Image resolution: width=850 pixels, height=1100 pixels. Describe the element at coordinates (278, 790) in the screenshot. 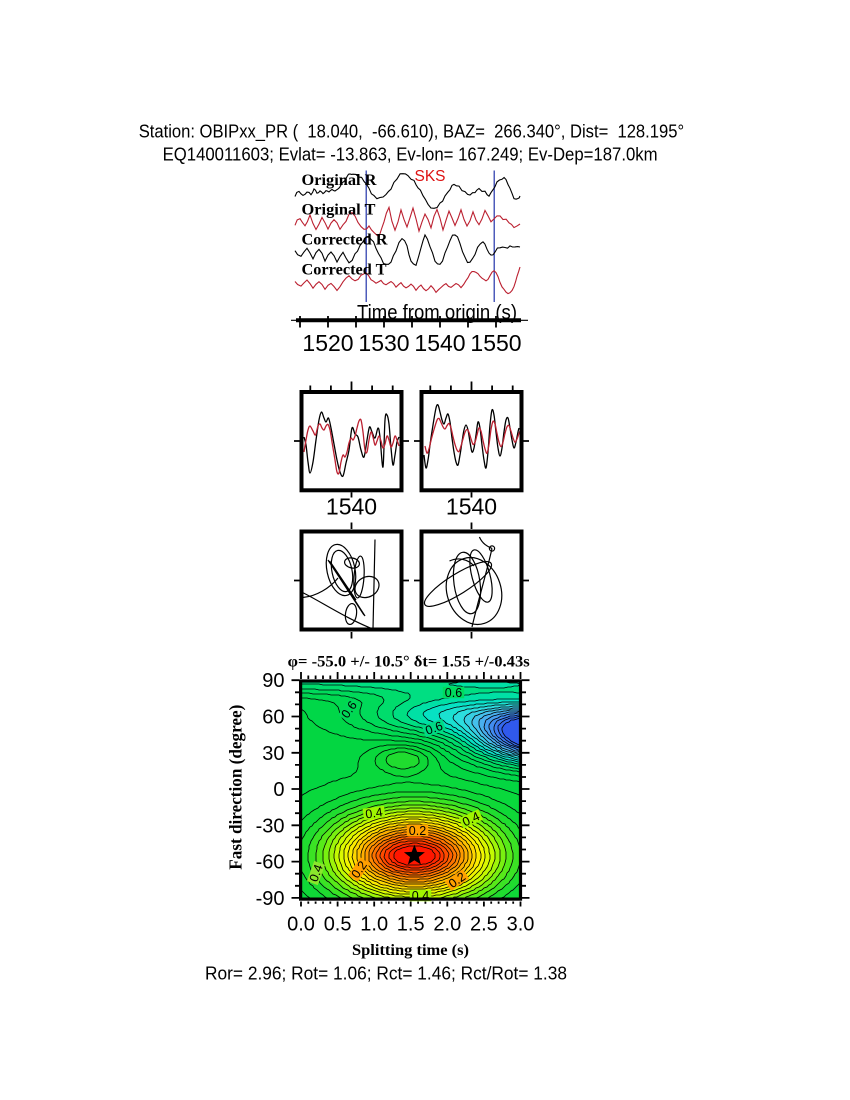

I see `svg-text: 0` at that location.